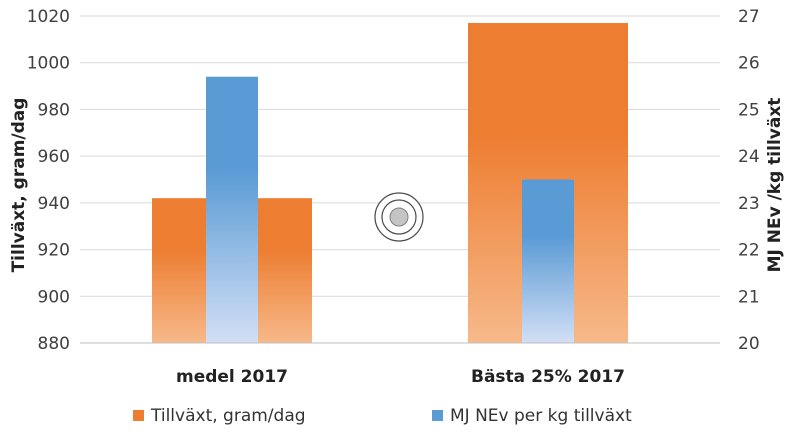 The width and height of the screenshot is (800, 437). I want to click on y-axis-title: Tillväxt, gram/dag, so click(19, 185).